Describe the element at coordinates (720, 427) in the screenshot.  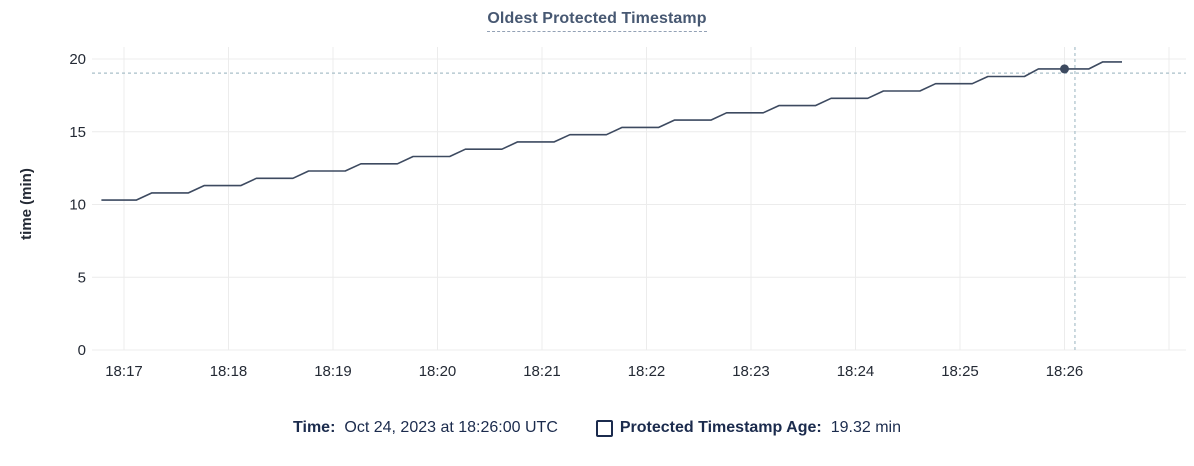
I see `legend-series-label: Protected Timestamp Age:` at that location.